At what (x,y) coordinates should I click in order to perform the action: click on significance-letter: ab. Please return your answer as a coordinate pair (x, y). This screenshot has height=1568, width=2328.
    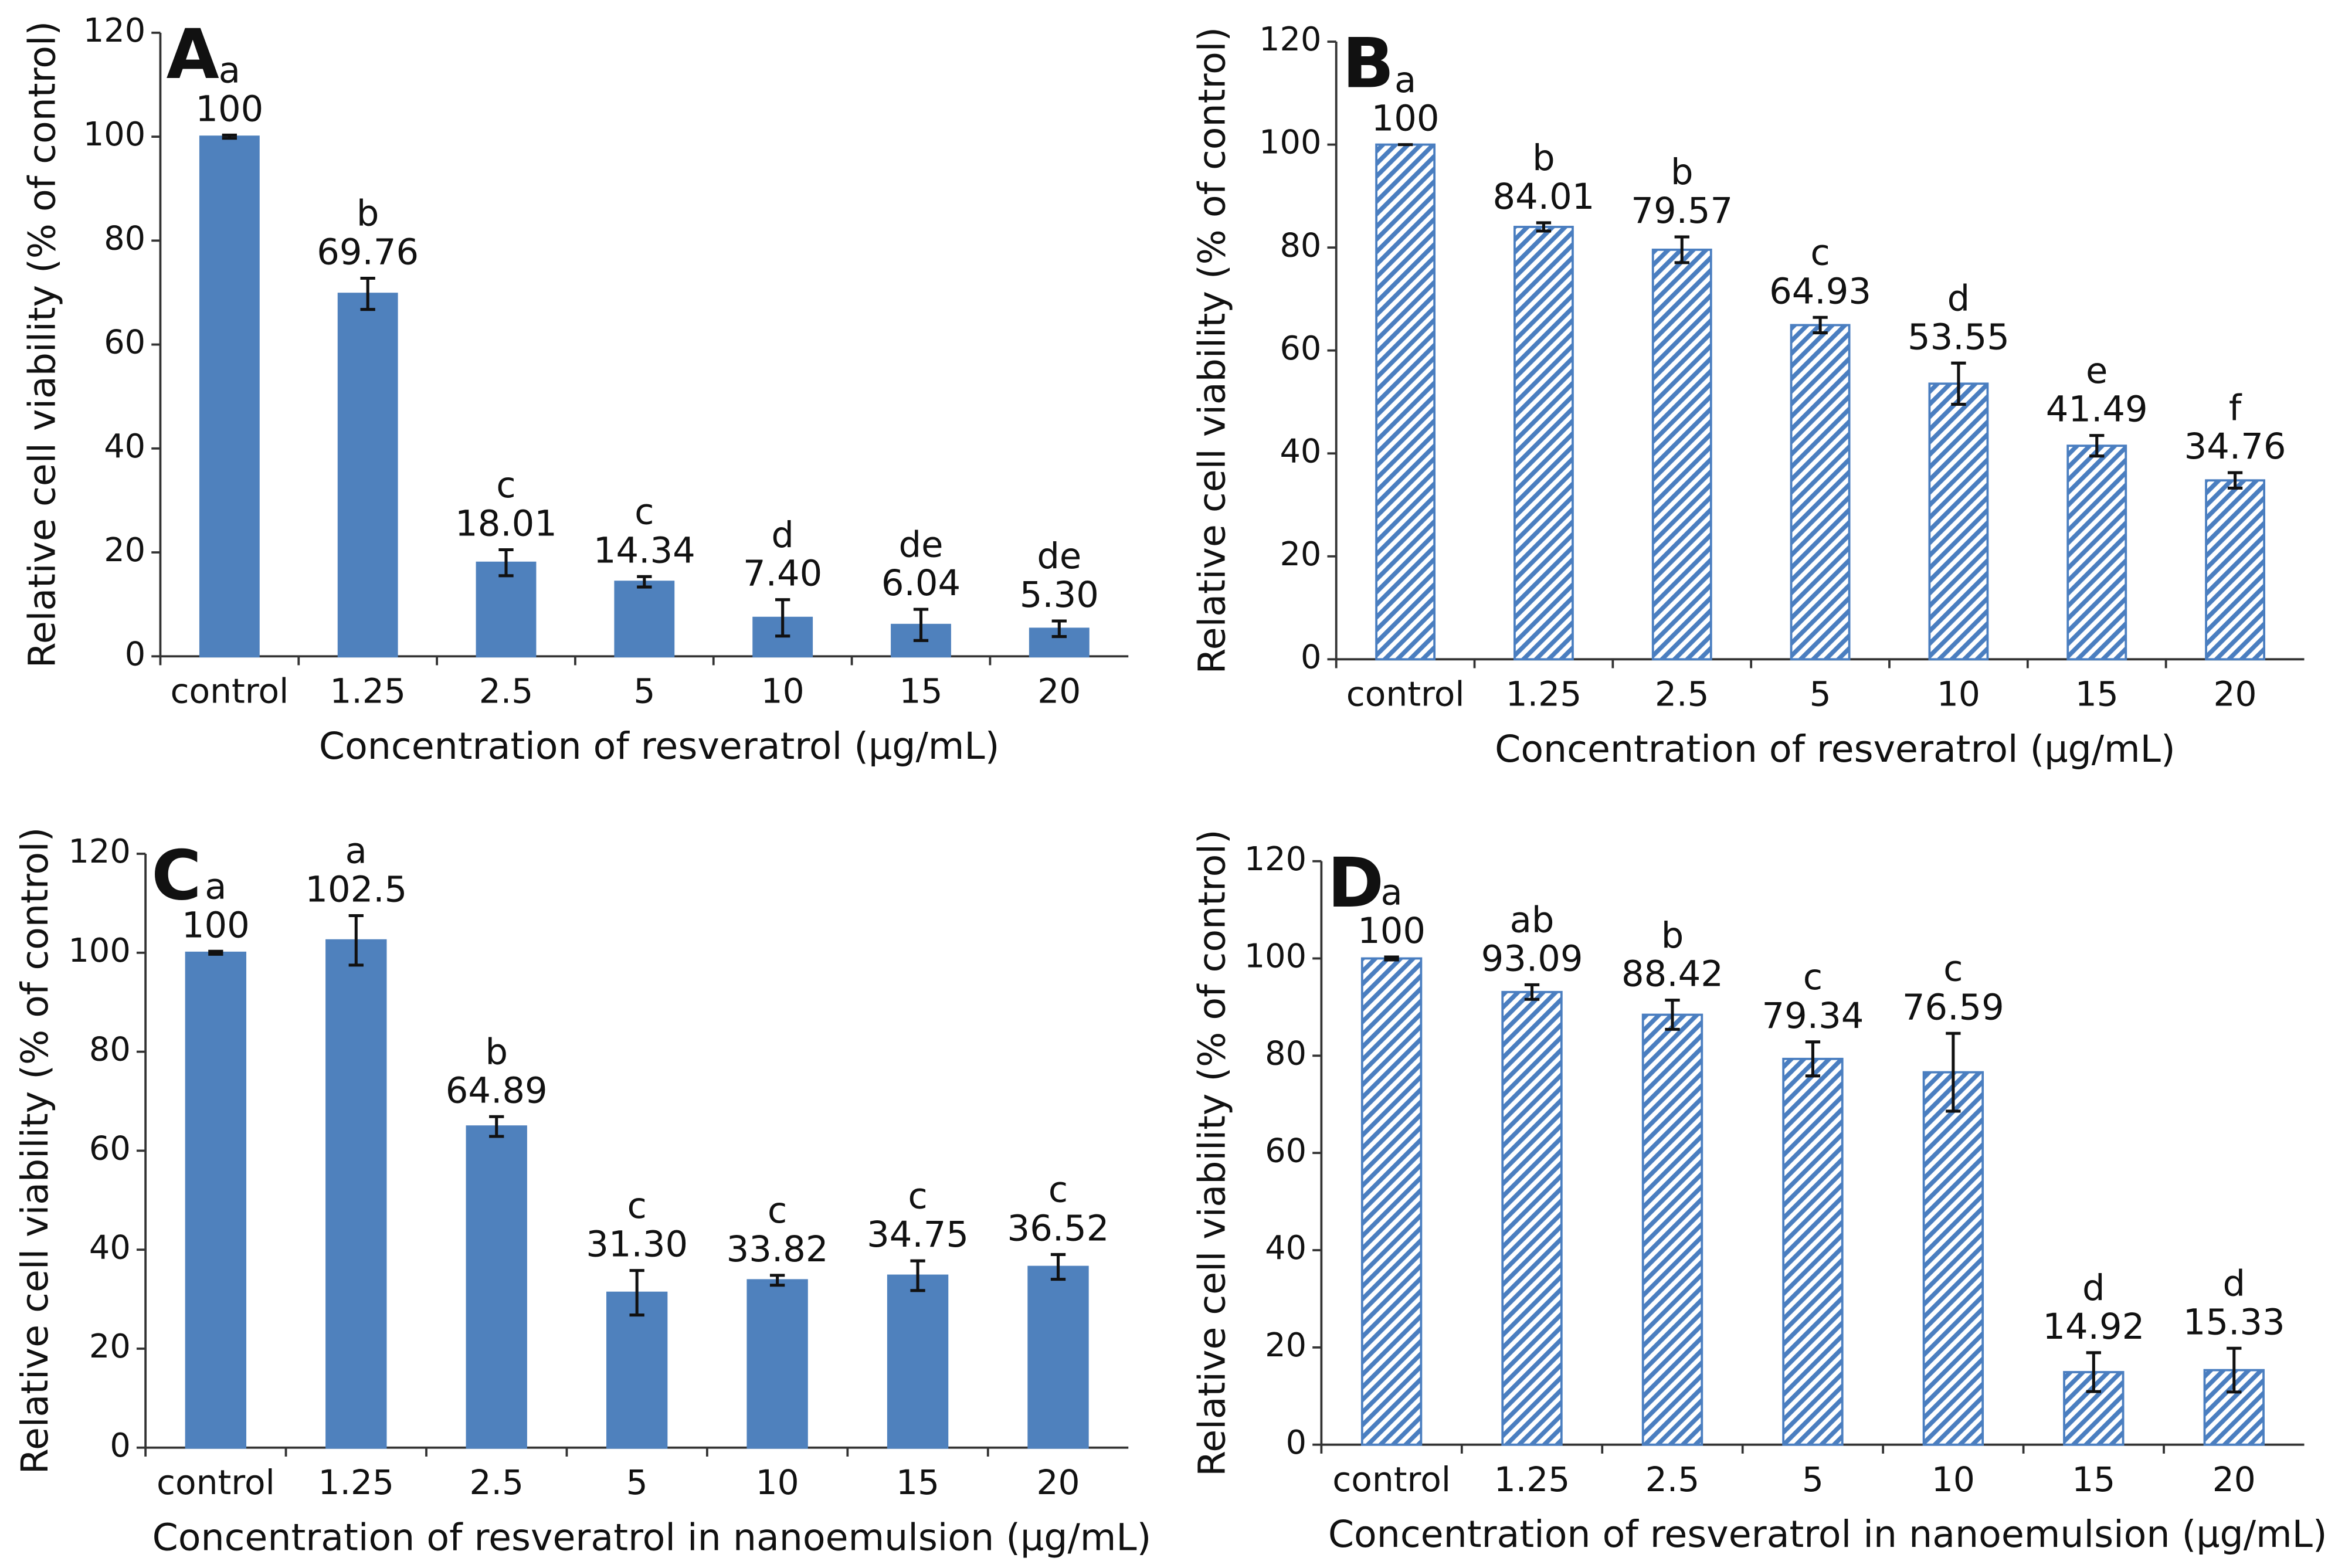
    Looking at the image, I should click on (1532, 920).